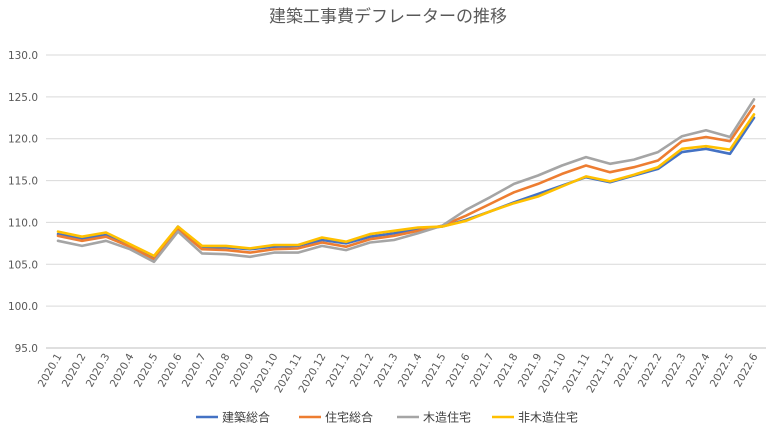 This screenshot has height=434, width=776. What do you see at coordinates (23, 202) in the screenshot?
I see `y-axis: 95.0 100.0 105.0 110.0 115.0 120.0 125.0 130.0` at bounding box center [23, 202].